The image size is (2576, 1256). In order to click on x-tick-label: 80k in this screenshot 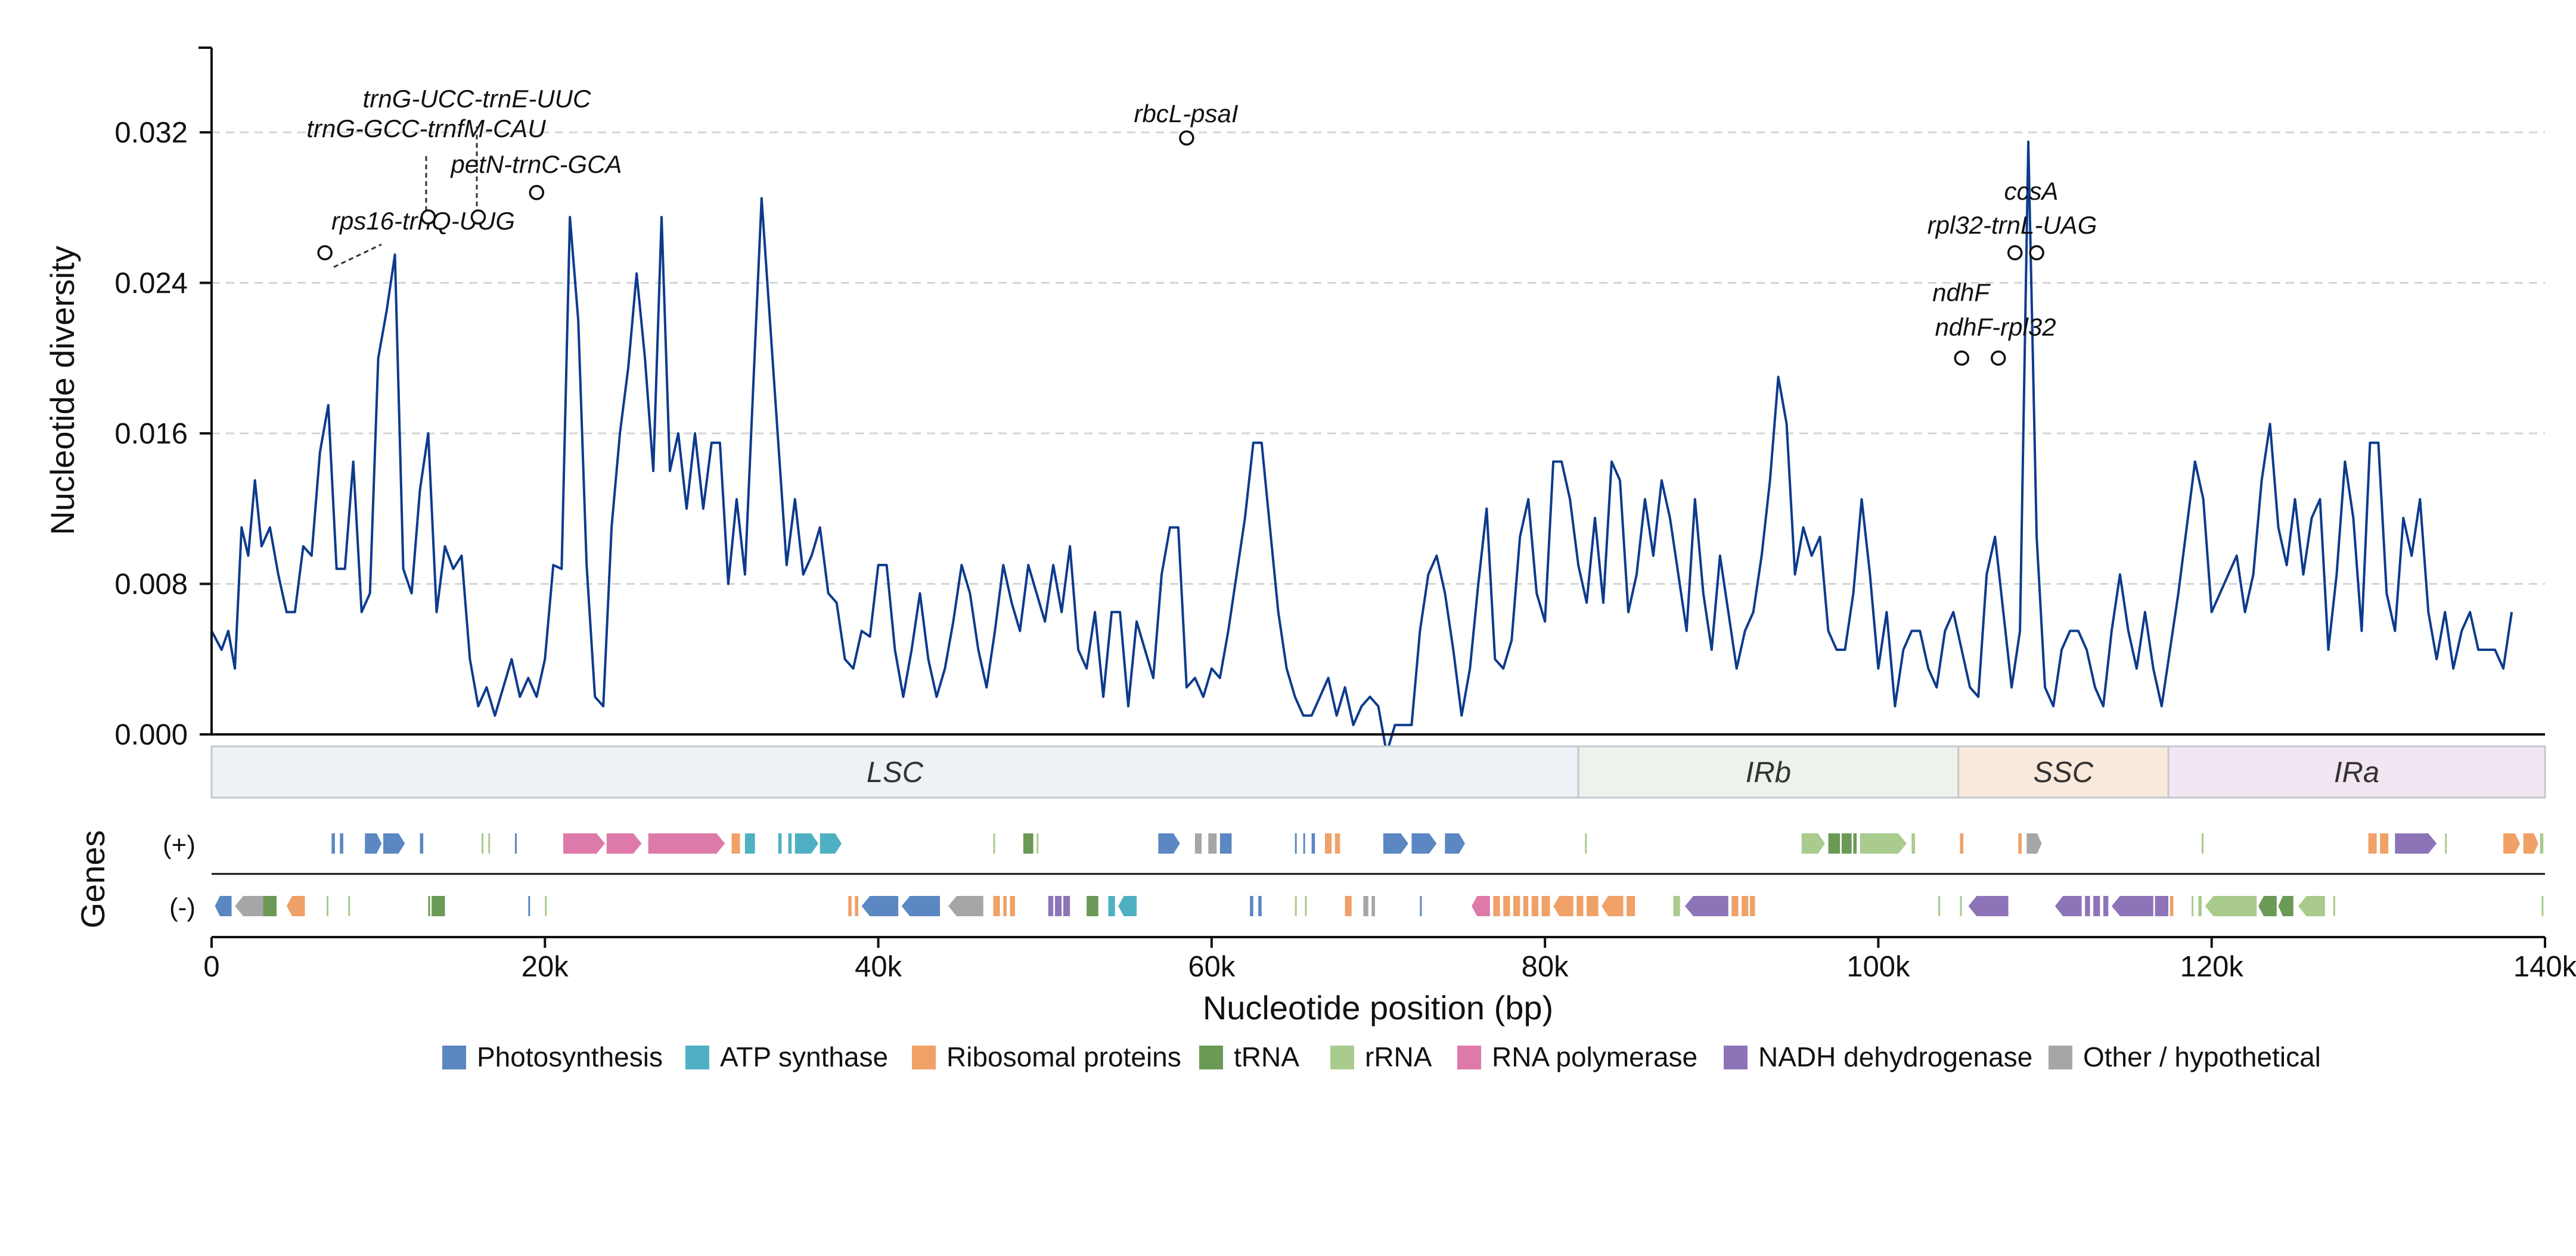, I will do `click(1545, 967)`.